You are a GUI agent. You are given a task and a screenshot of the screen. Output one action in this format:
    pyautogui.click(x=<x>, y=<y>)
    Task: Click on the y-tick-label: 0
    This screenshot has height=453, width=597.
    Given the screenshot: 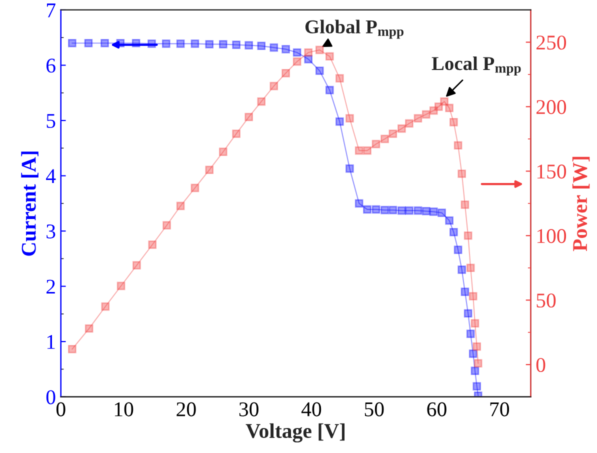 What is the action you would take?
    pyautogui.click(x=51, y=397)
    